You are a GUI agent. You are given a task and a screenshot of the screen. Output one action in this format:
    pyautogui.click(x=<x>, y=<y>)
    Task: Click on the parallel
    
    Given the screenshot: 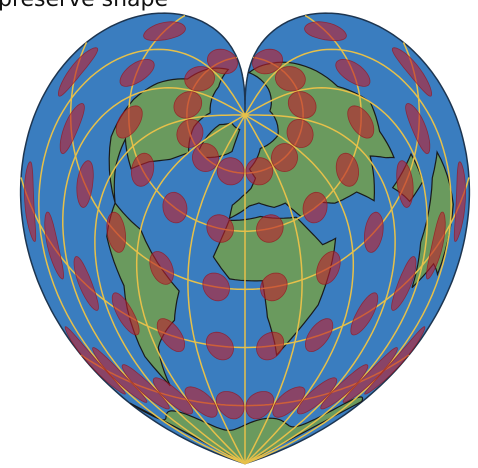 What is the action you would take?
    pyautogui.click(x=245, y=115)
    